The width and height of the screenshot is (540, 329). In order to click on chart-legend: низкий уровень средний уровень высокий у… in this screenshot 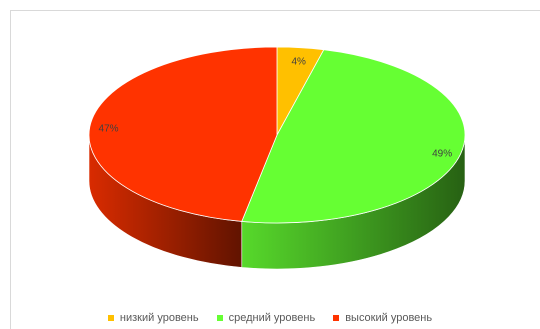, I will do `click(270, 318)`.